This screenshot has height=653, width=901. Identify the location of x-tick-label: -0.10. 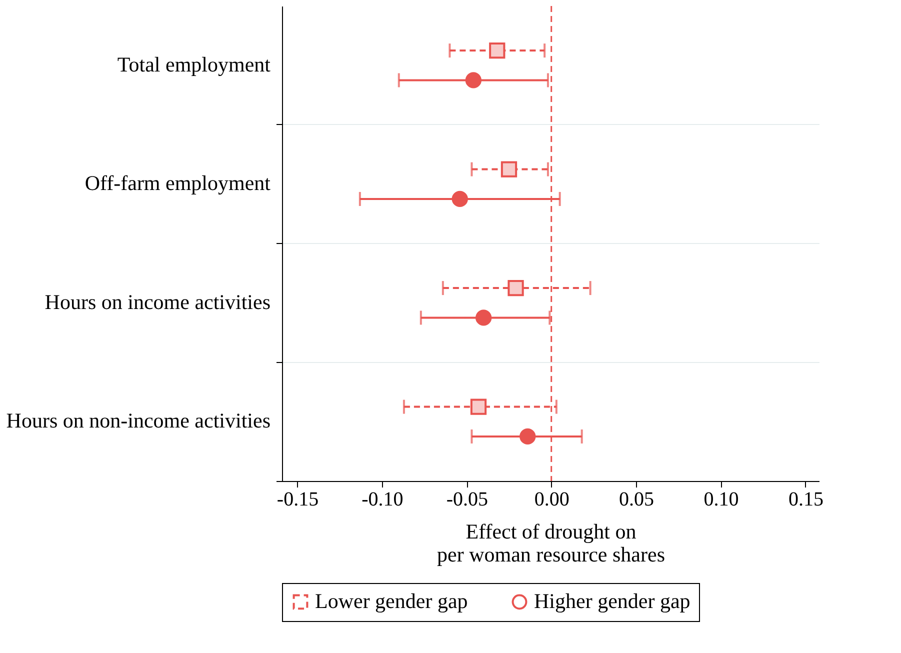
(383, 499).